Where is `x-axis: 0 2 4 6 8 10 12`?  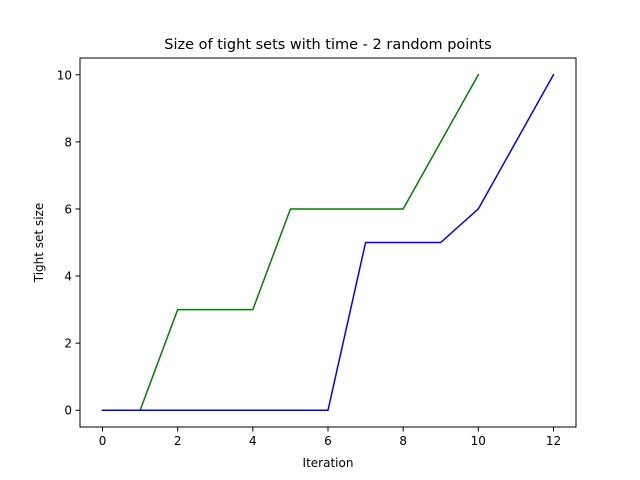
x-axis: 0 2 4 6 8 10 12 is located at coordinates (330, 437).